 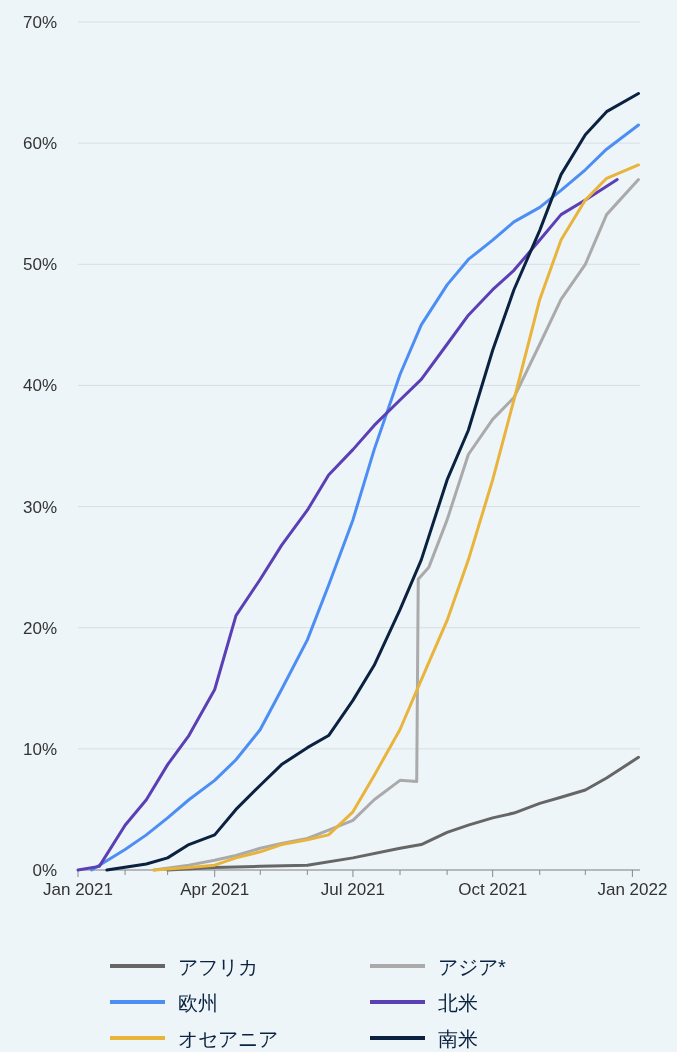 I want to click on y-tick-label: 70%, so click(x=39, y=22).